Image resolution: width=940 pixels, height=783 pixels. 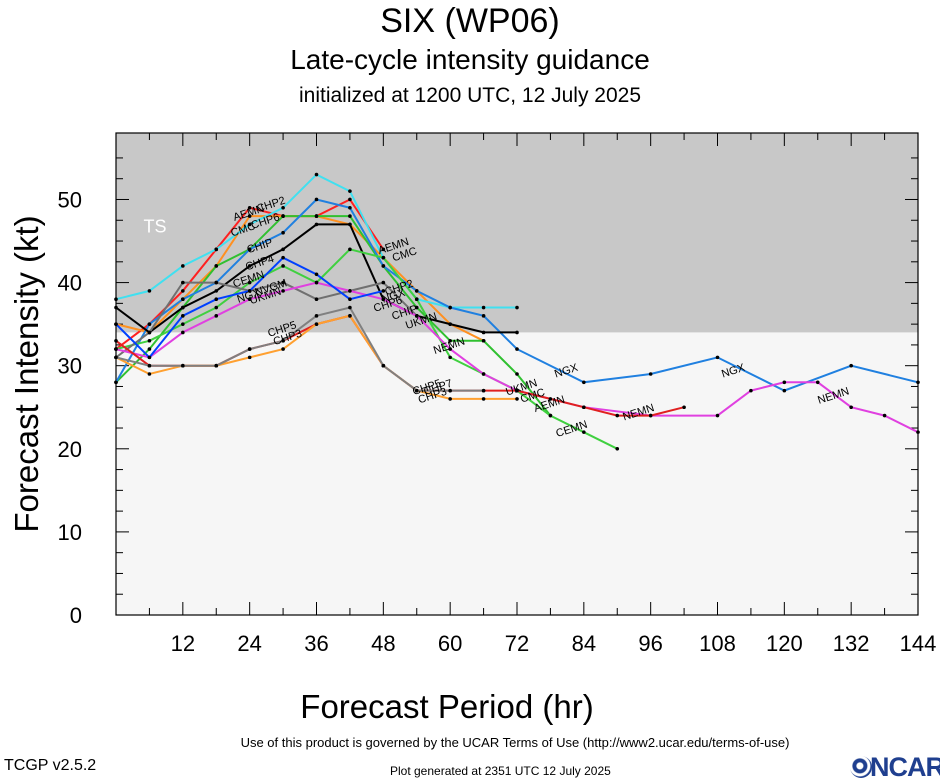 What do you see at coordinates (70, 366) in the screenshot?
I see `y-tick-label: 30` at bounding box center [70, 366].